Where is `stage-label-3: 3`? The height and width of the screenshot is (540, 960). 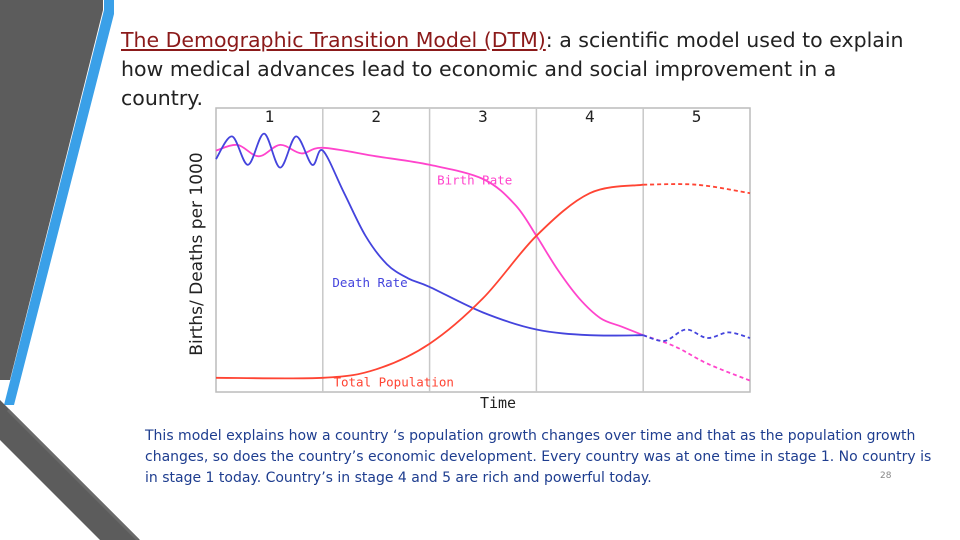
stage-label-3: 3 is located at coordinates (483, 116).